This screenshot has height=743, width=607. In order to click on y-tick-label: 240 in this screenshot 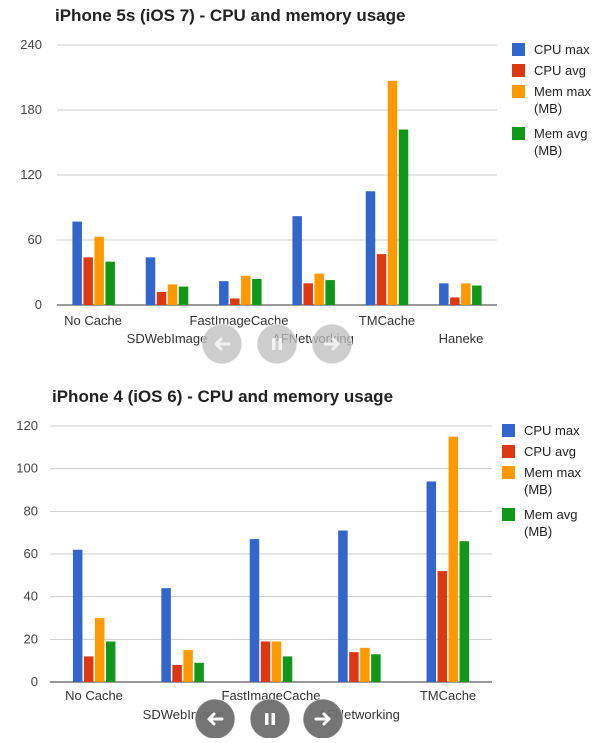, I will do `click(31, 44)`.